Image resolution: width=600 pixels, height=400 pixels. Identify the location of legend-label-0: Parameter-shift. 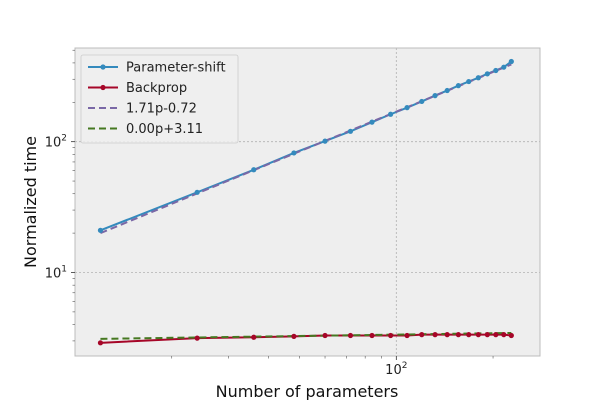
(176, 68).